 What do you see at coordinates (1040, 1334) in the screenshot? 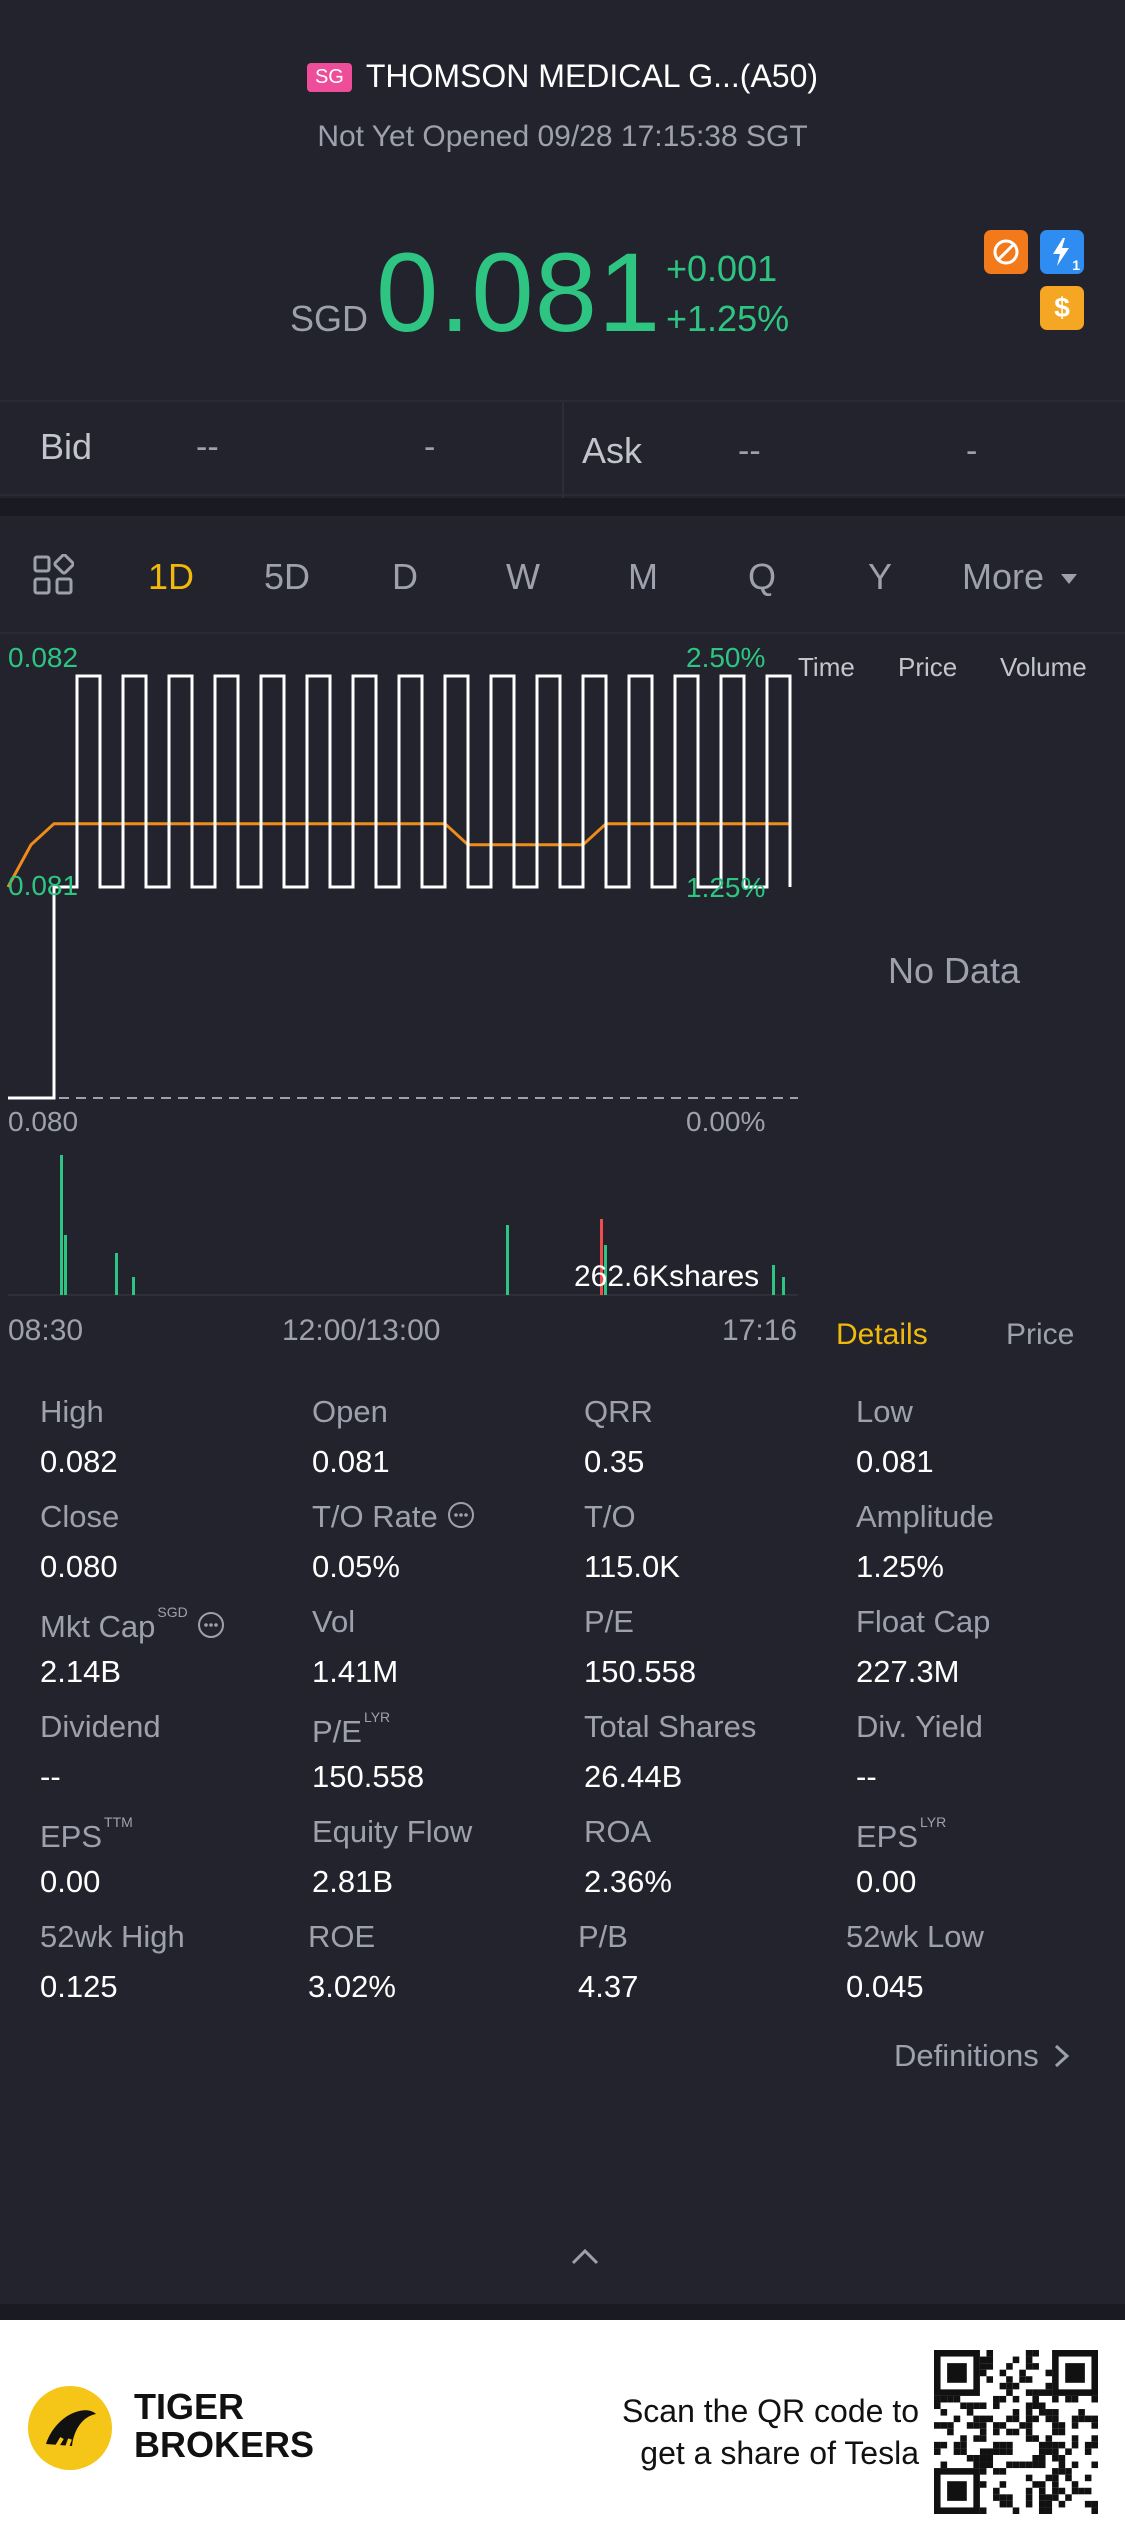
I see `tab-price-detail: Price` at bounding box center [1040, 1334].